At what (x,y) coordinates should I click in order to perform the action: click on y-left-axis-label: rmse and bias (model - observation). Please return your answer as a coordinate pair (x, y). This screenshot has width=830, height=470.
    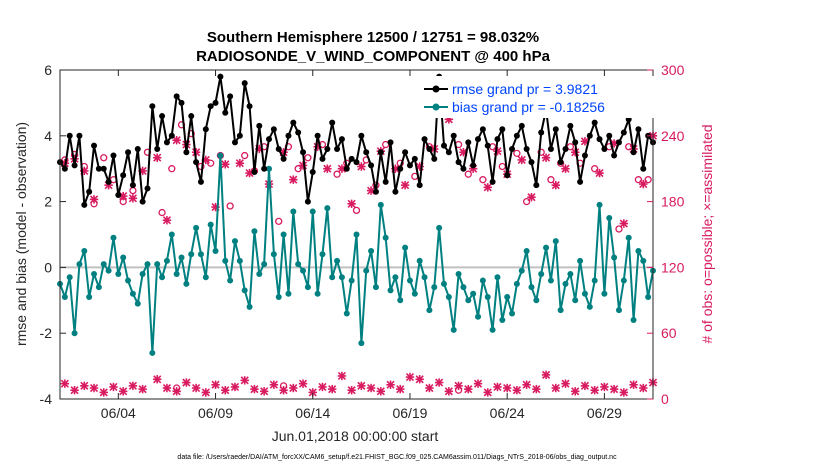
    Looking at the image, I should click on (21, 234).